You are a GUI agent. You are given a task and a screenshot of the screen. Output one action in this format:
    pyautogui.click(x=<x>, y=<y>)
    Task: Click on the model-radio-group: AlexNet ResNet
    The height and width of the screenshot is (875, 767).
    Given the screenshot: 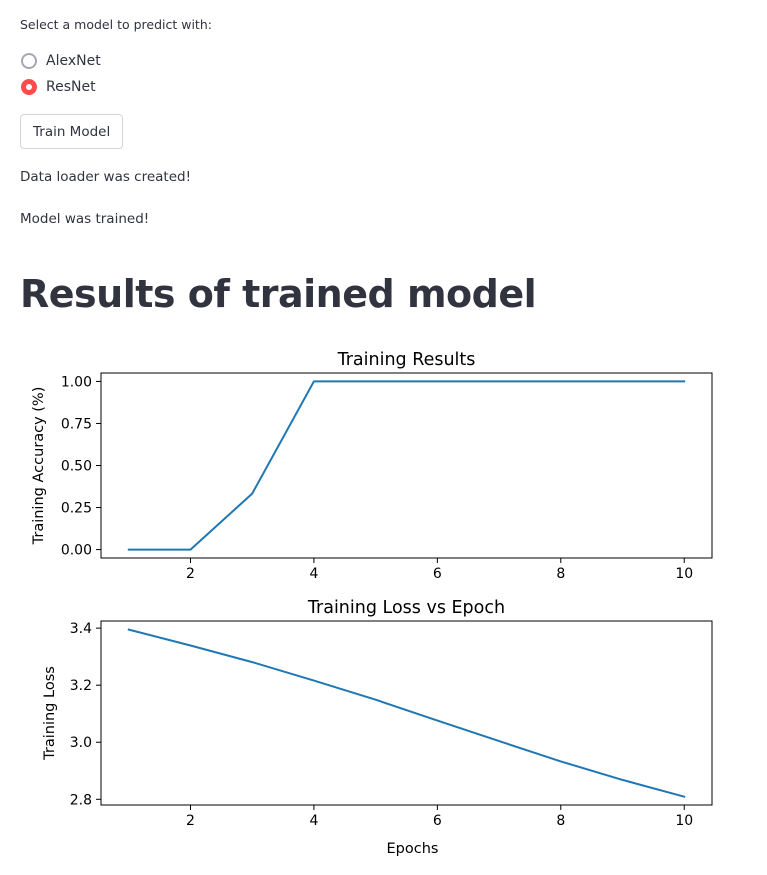 What is the action you would take?
    pyautogui.click(x=60, y=74)
    